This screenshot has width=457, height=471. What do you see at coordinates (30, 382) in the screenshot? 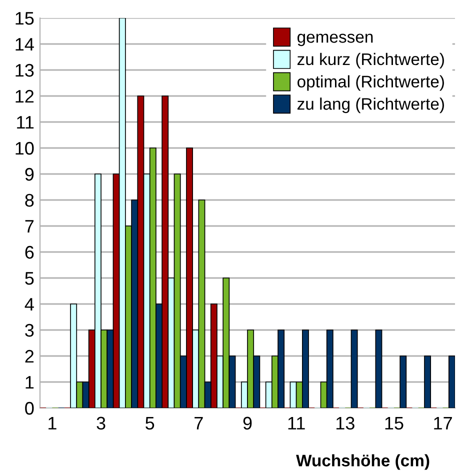
I see `y-tick-label: 1` at bounding box center [30, 382].